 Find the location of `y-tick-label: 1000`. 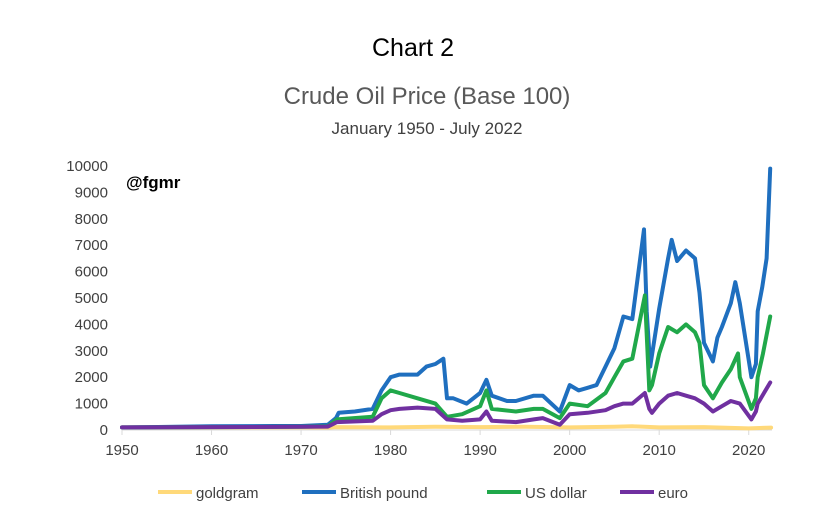

y-tick-label: 1000 is located at coordinates (91, 404).